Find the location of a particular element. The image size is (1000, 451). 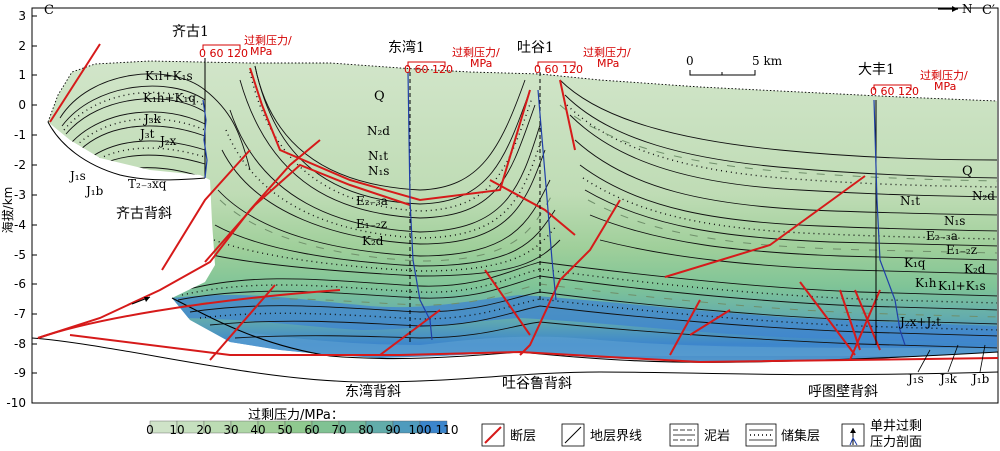

legend-scale-value: 110 is located at coordinates (447, 430).